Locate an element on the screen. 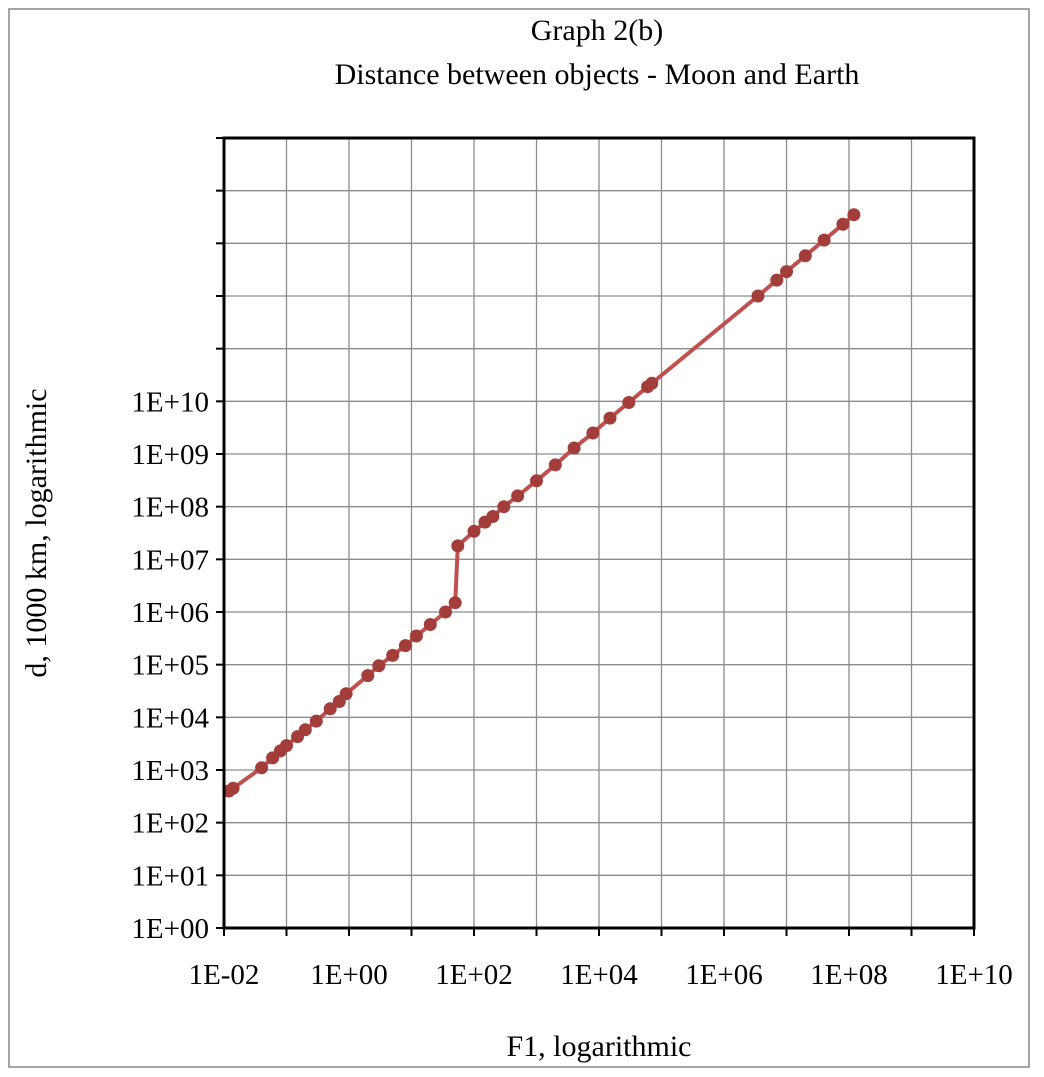 The width and height of the screenshot is (1044, 1077). x-axis-label: F1, logarithmic is located at coordinates (599, 1046).